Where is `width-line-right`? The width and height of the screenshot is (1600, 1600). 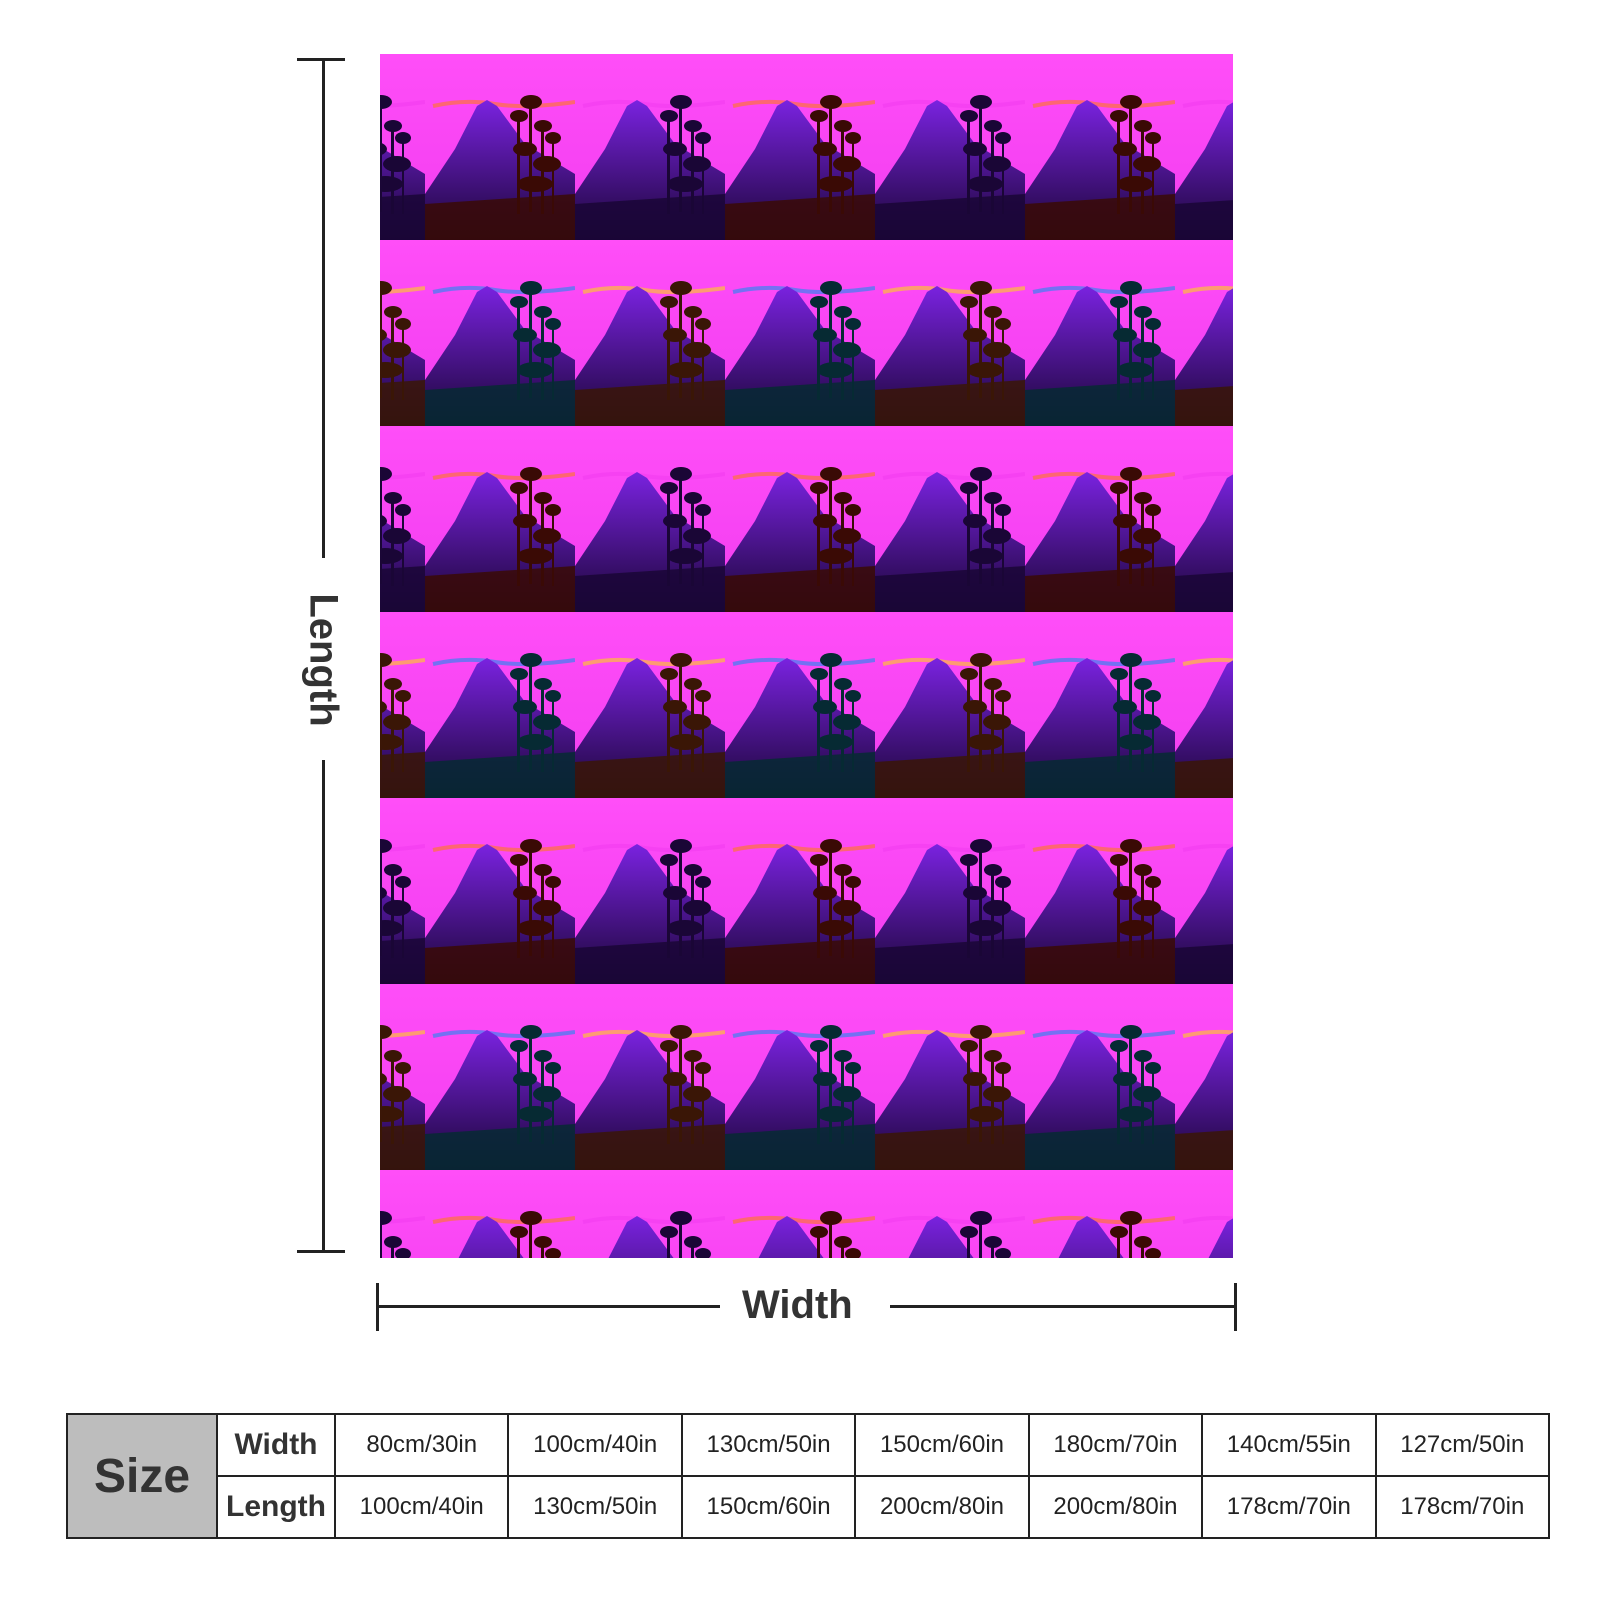 width-line-right is located at coordinates (1063, 1306).